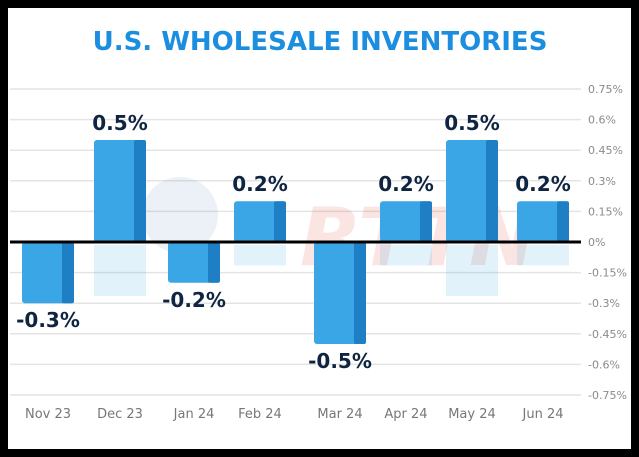  Describe the element at coordinates (604, 303) in the screenshot. I see `y-tick-label: -0.3%` at that location.